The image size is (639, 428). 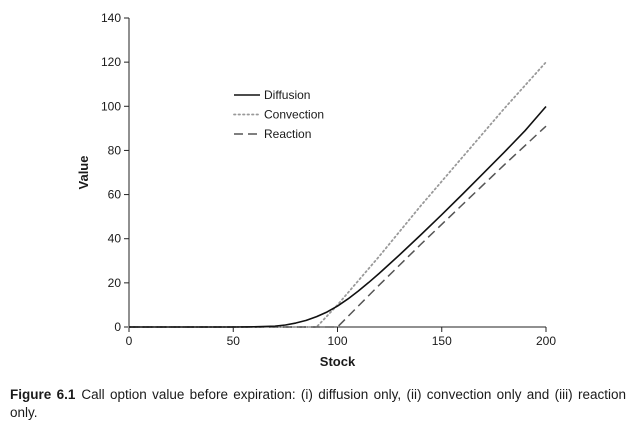 What do you see at coordinates (115, 283) in the screenshot?
I see `y-tick-label-20: 20` at bounding box center [115, 283].